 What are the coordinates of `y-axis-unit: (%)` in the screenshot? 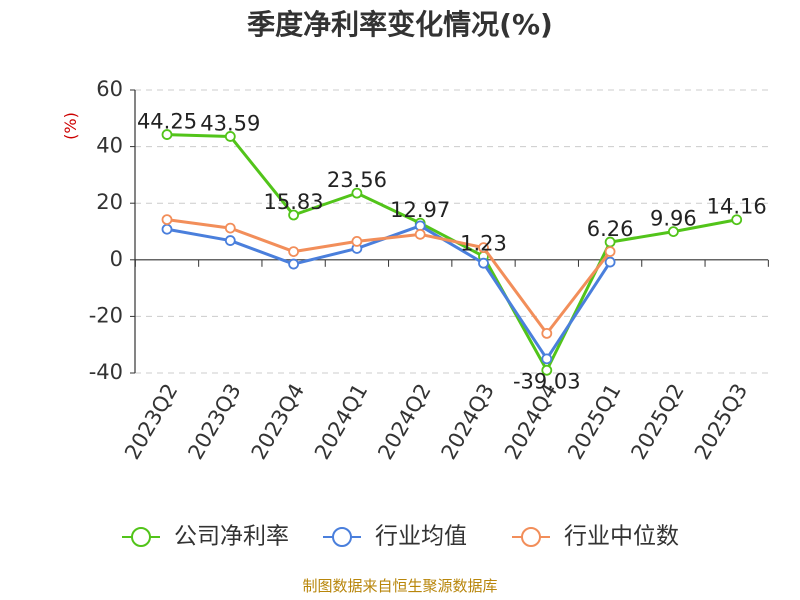 It's located at (70, 126).